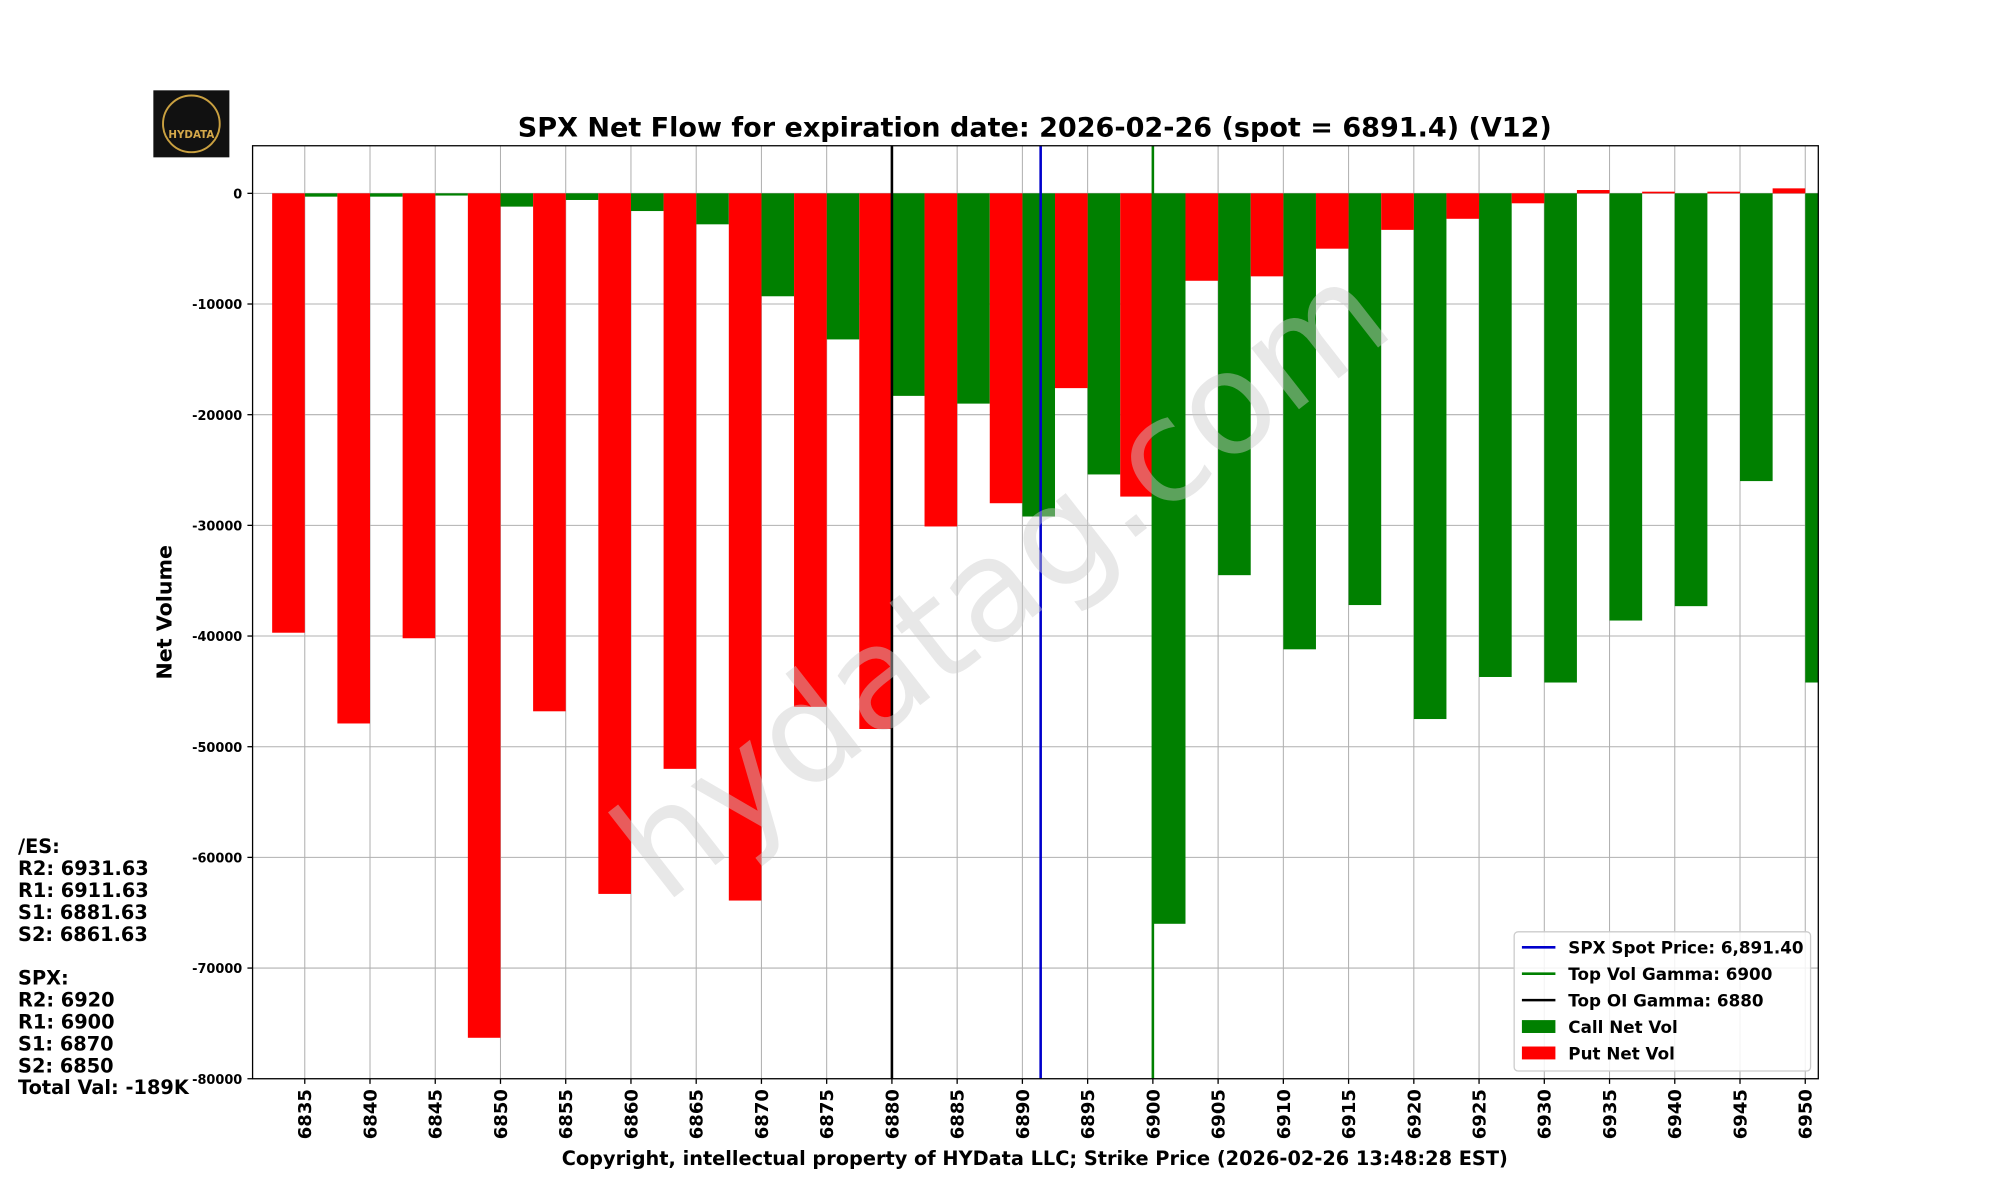  Describe the element at coordinates (1806, 1114) in the screenshot. I see `x-tick-label: 6950` at that location.